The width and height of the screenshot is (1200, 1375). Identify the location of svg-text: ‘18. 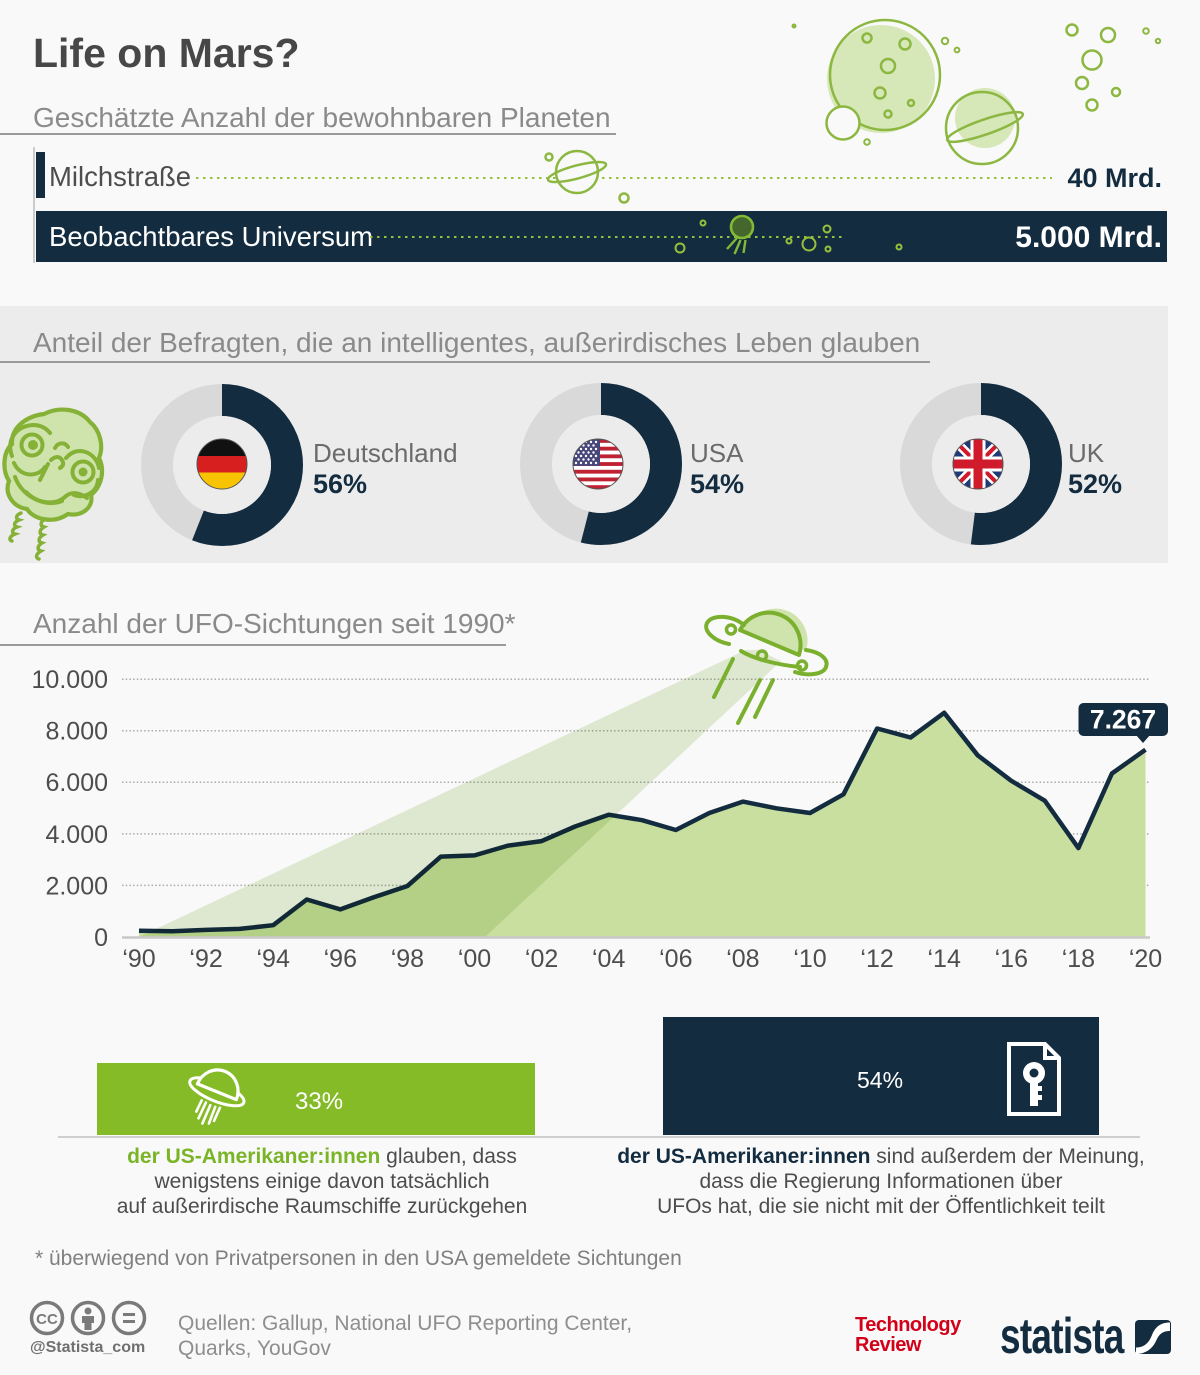
(1078, 959).